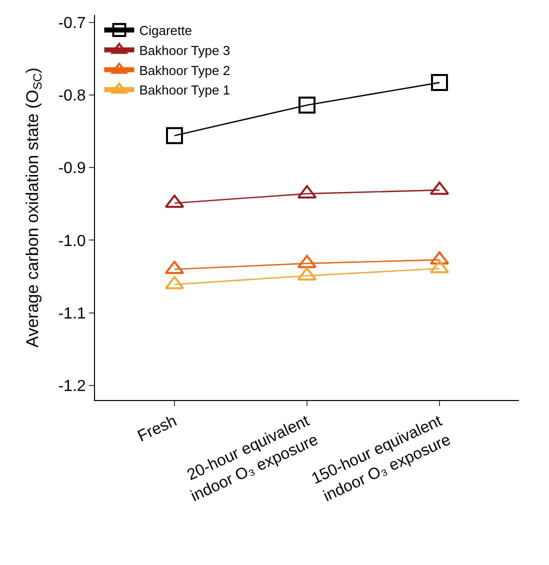 This screenshot has width=549, height=565. I want to click on y-tick-label: -1.2, so click(72, 387).